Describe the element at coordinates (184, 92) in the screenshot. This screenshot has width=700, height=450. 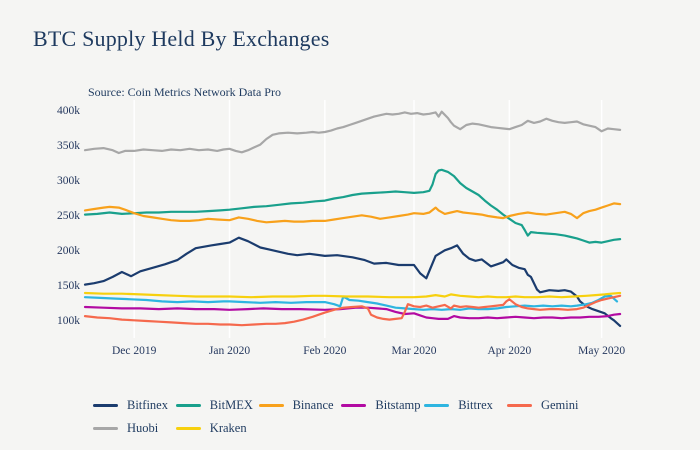
I see `source-note: Source: Coin Metrics Network Data Pro` at that location.